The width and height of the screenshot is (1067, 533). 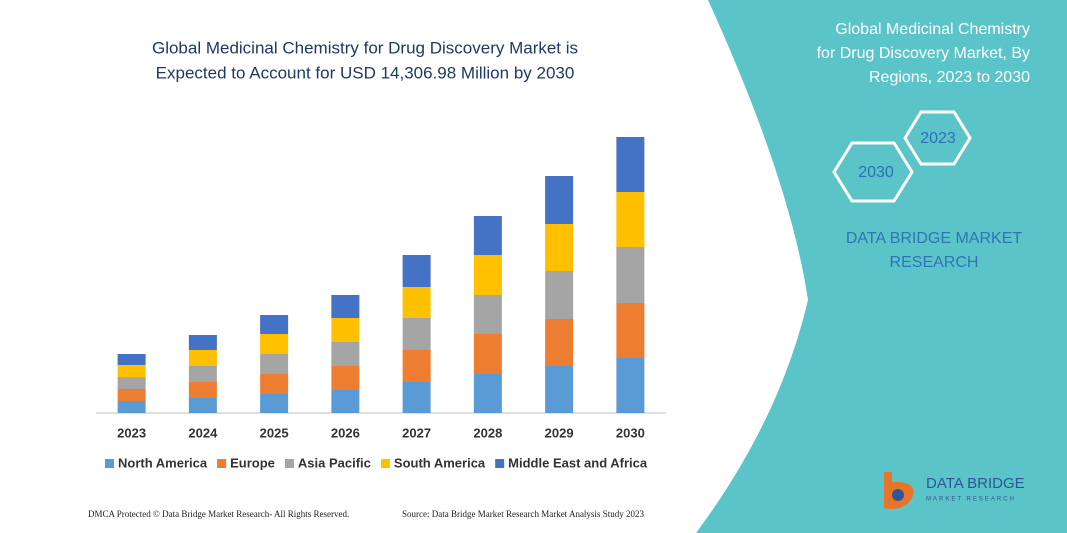 I want to click on x-tick-label: 2029, so click(x=559, y=432).